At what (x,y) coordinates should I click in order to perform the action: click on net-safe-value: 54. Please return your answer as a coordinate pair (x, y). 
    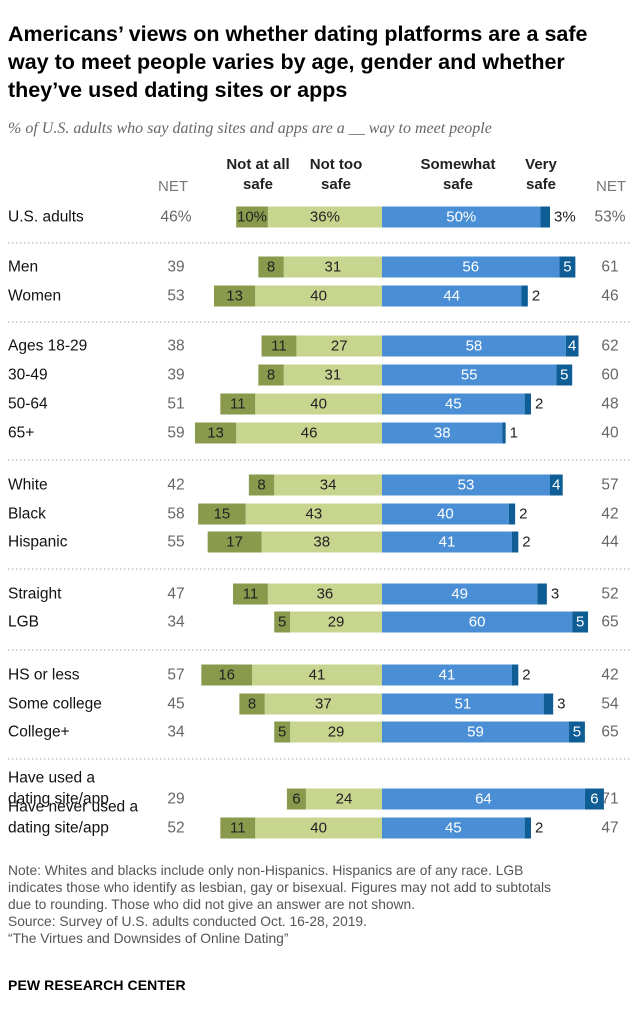
    Looking at the image, I should click on (610, 704).